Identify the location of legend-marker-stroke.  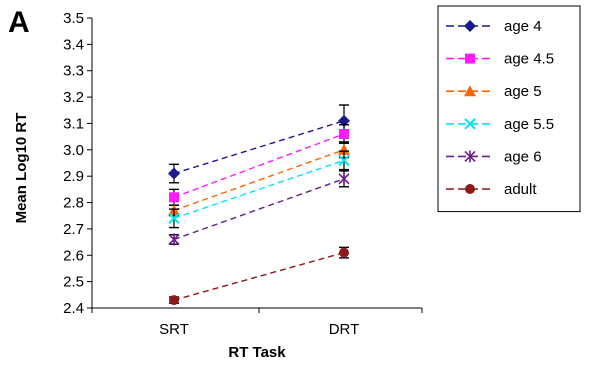
(470, 124).